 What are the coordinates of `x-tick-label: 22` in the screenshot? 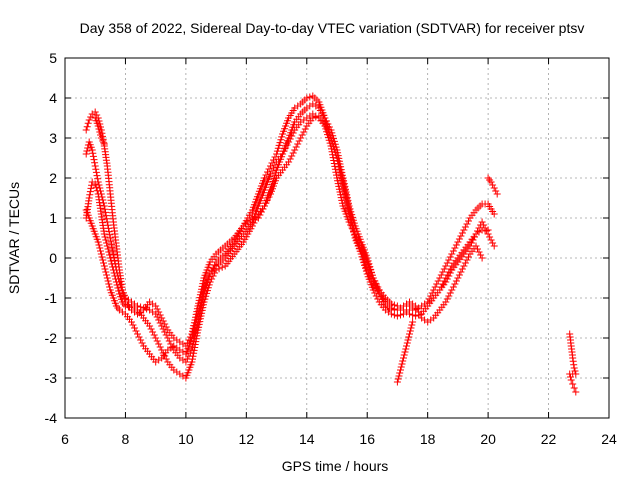 It's located at (549, 439).